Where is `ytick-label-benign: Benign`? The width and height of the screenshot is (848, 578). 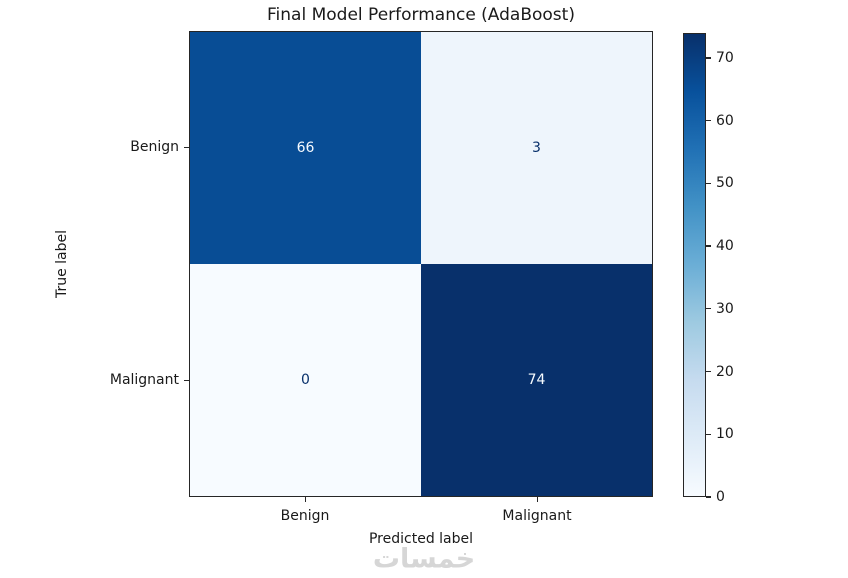
ytick-label-benign: Benign is located at coordinates (154, 147).